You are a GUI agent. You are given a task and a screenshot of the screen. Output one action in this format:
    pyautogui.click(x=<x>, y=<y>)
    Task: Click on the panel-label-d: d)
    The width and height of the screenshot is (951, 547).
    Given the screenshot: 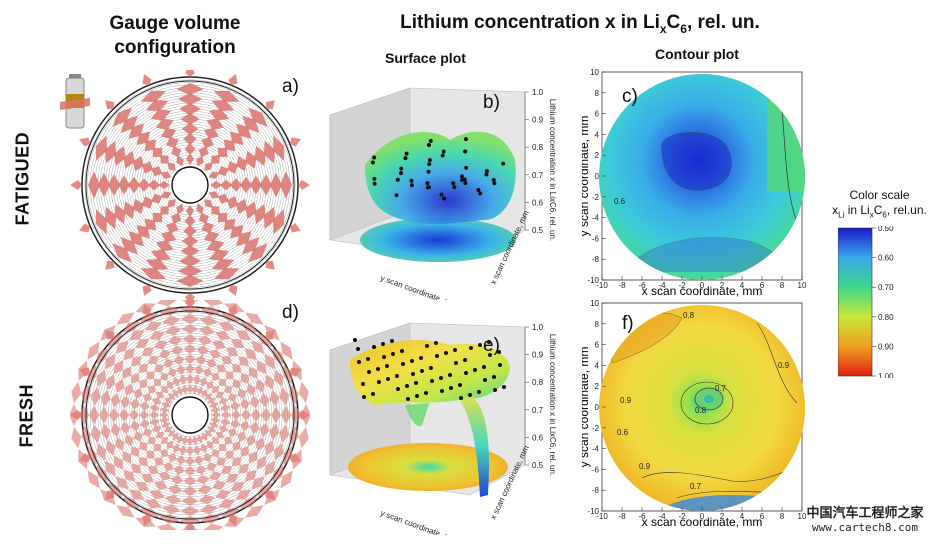 What is the action you would take?
    pyautogui.click(x=290, y=312)
    